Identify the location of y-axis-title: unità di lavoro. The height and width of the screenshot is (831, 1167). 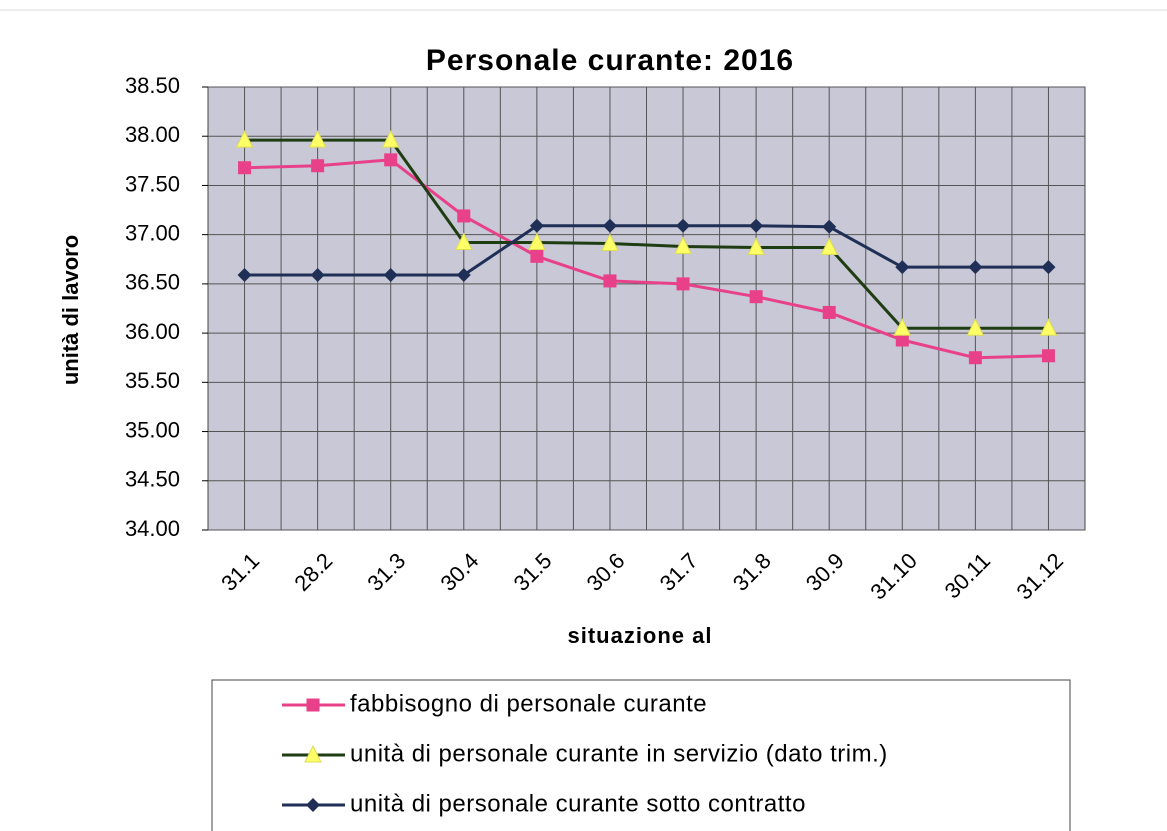
(70, 310).